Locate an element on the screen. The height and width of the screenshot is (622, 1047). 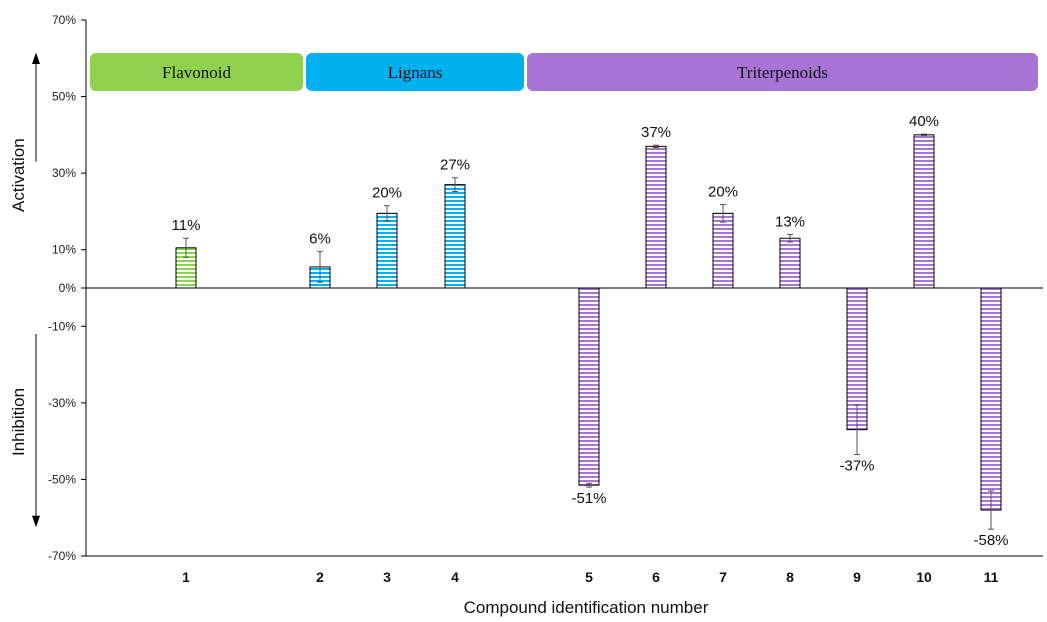
x-tick-label: 11 is located at coordinates (991, 577).